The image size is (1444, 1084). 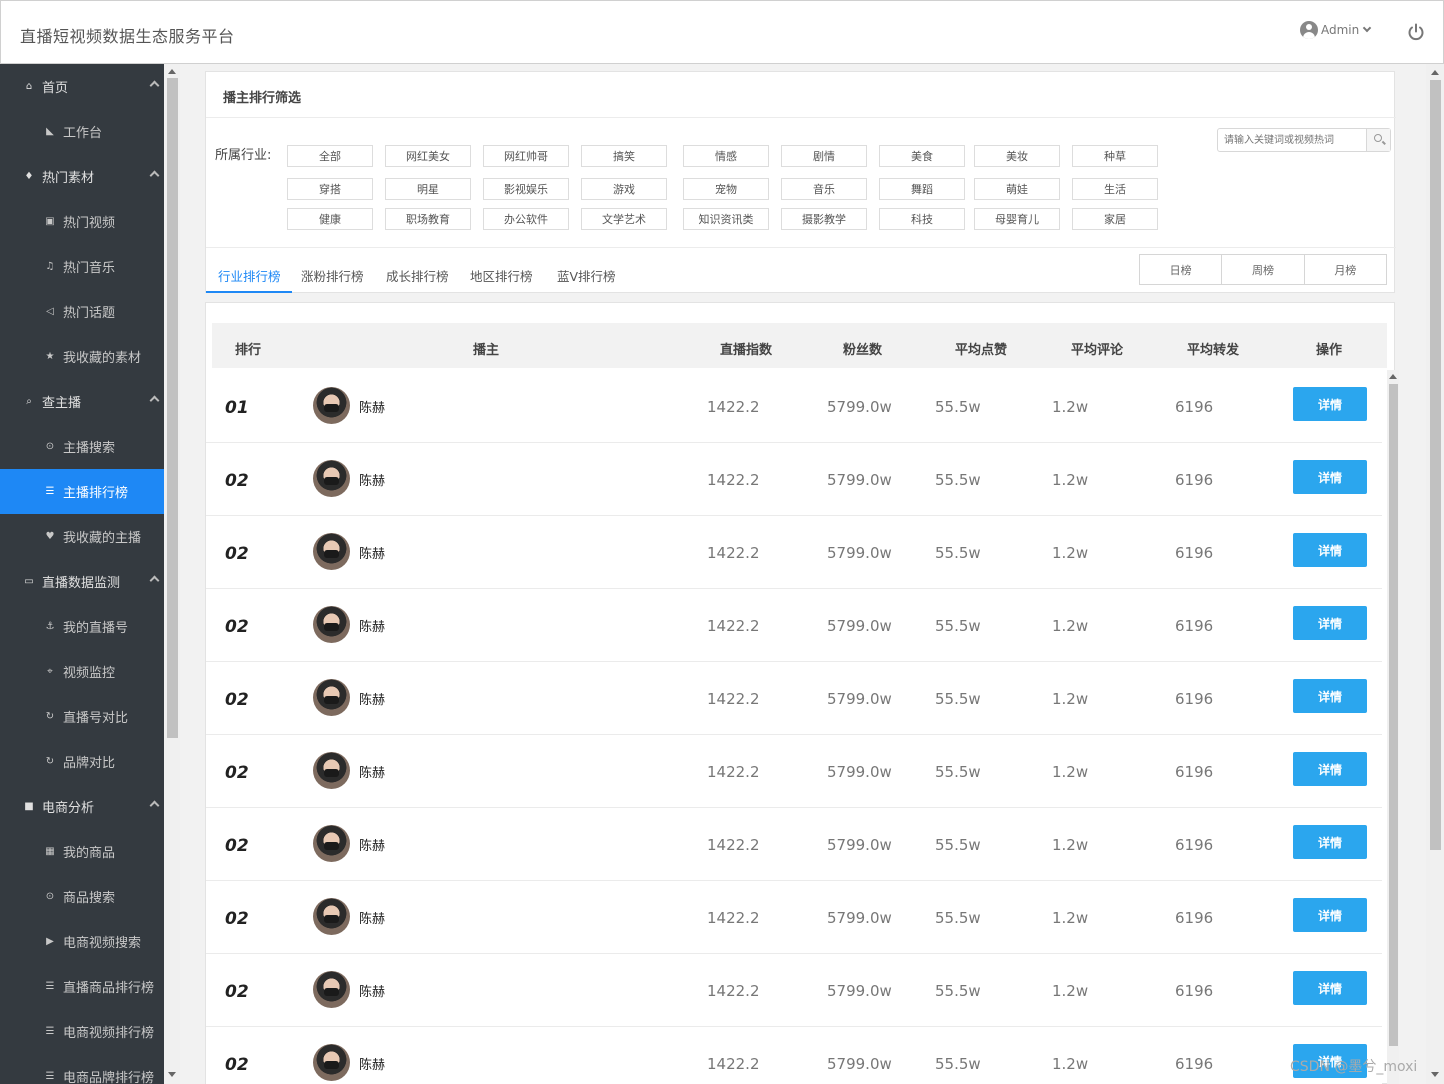 I want to click on sidebar-item: ♫ 热门音乐, so click(x=82, y=266).